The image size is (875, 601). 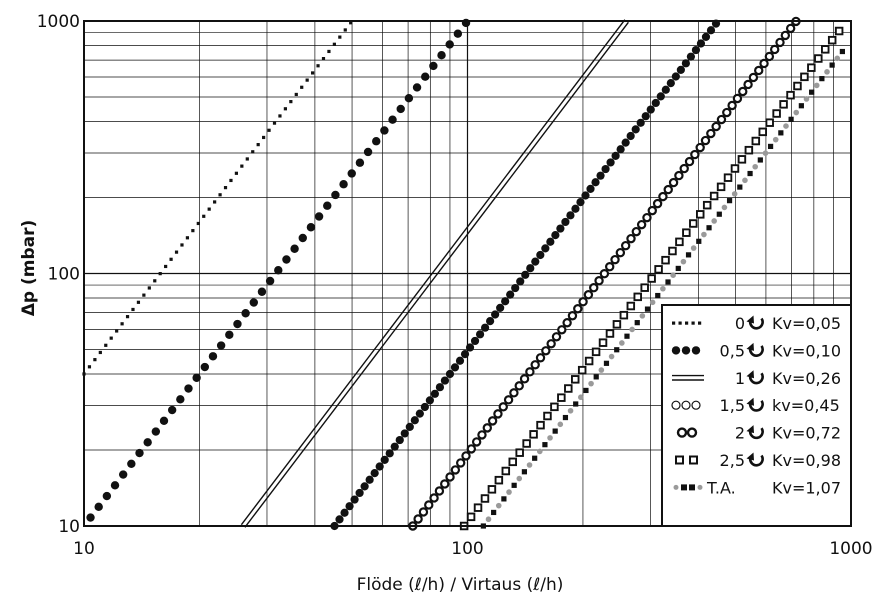 What do you see at coordinates (29, 268) in the screenshot?
I see `y-axis-label: Δp (mbar)` at bounding box center [29, 268].